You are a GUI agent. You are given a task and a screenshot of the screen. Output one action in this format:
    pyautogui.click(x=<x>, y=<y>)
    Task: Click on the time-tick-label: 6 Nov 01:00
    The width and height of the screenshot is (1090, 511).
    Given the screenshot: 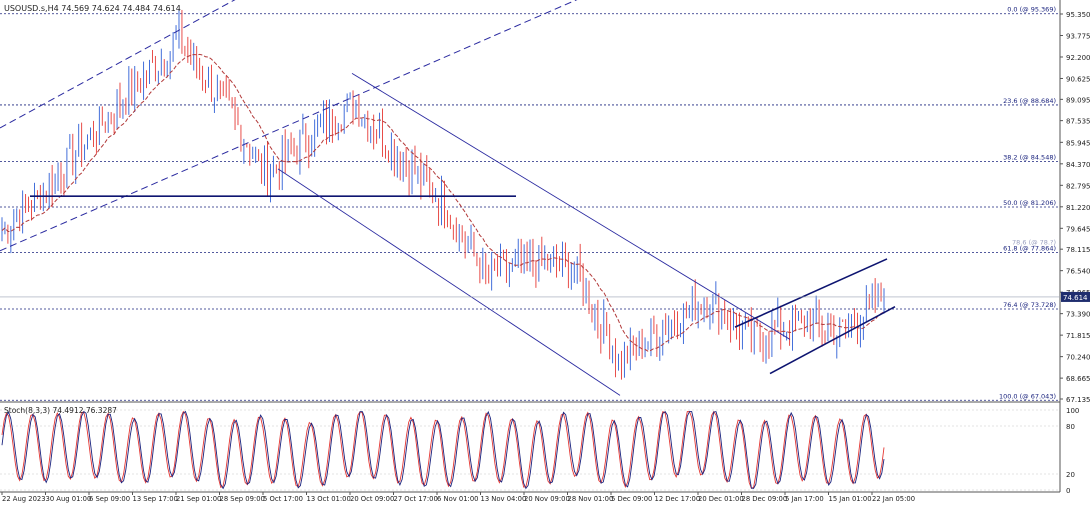 What is the action you would take?
    pyautogui.click(x=458, y=499)
    